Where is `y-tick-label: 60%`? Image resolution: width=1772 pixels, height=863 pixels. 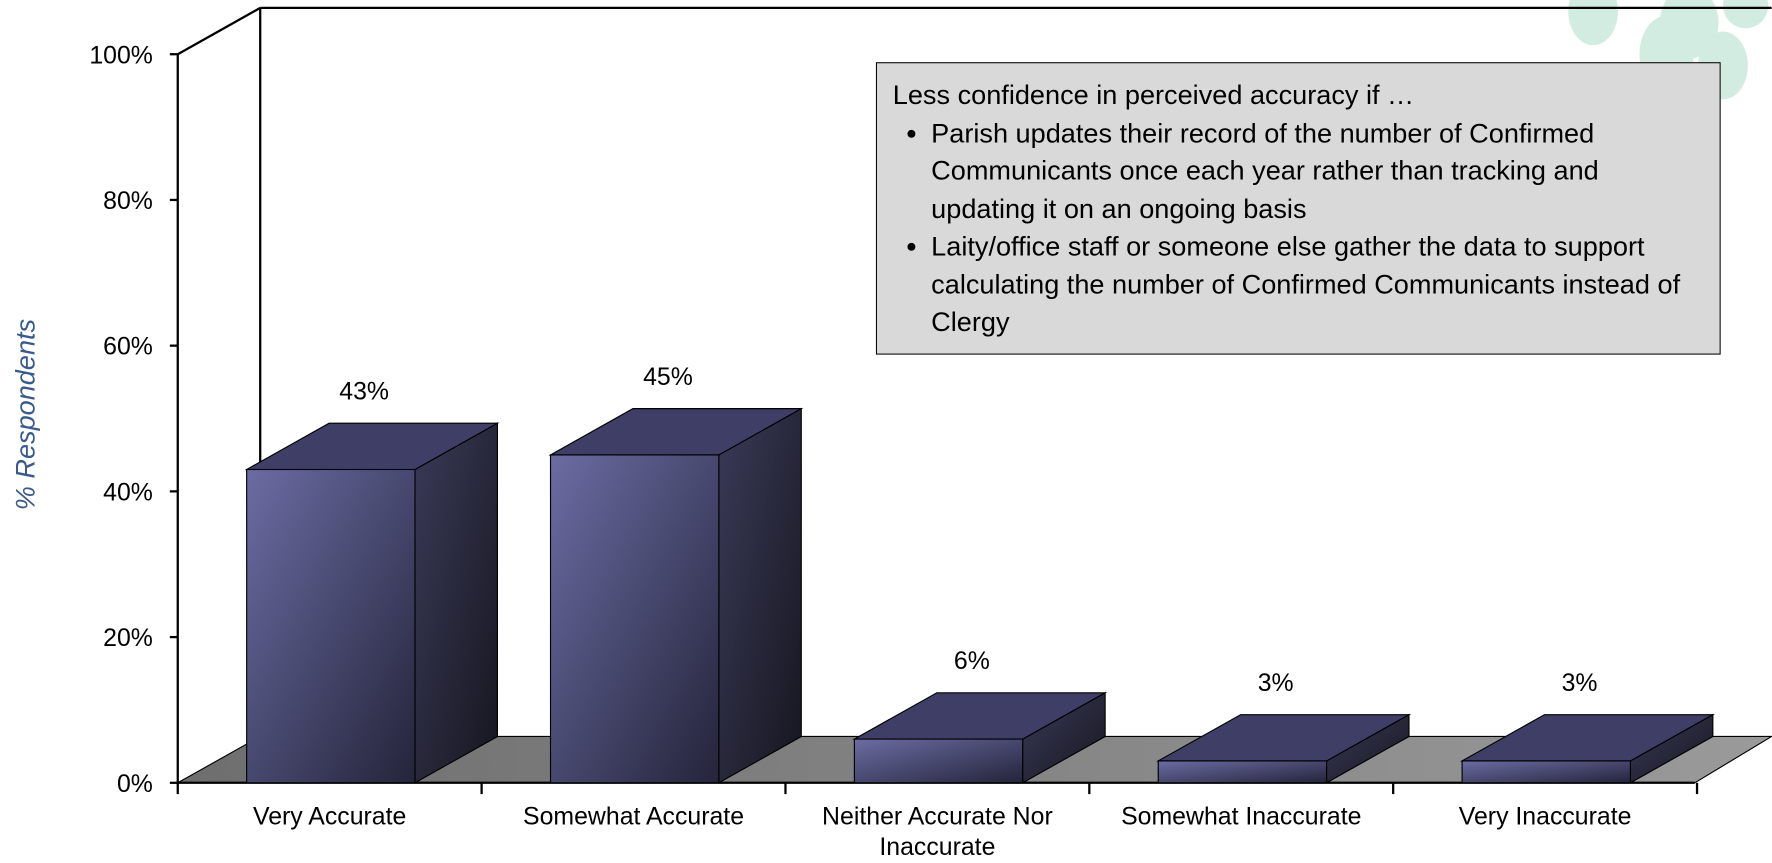
y-tick-label: 60% is located at coordinates (128, 347).